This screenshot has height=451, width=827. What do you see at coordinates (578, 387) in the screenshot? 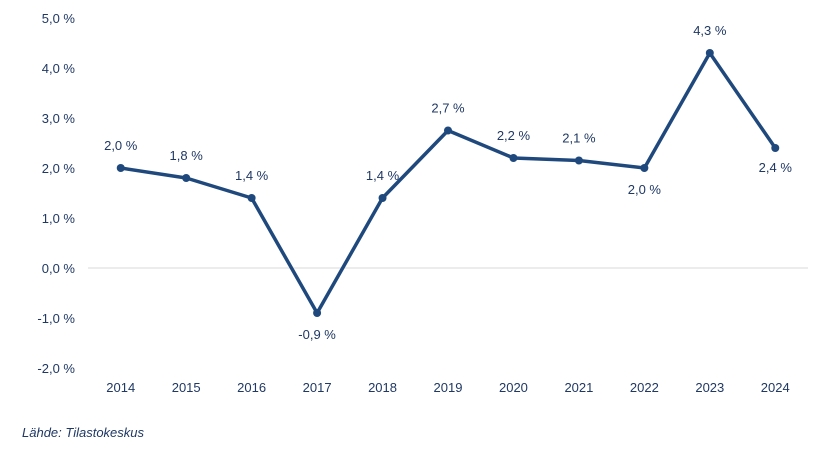
I see `x-tick-label: 2021` at bounding box center [578, 387].